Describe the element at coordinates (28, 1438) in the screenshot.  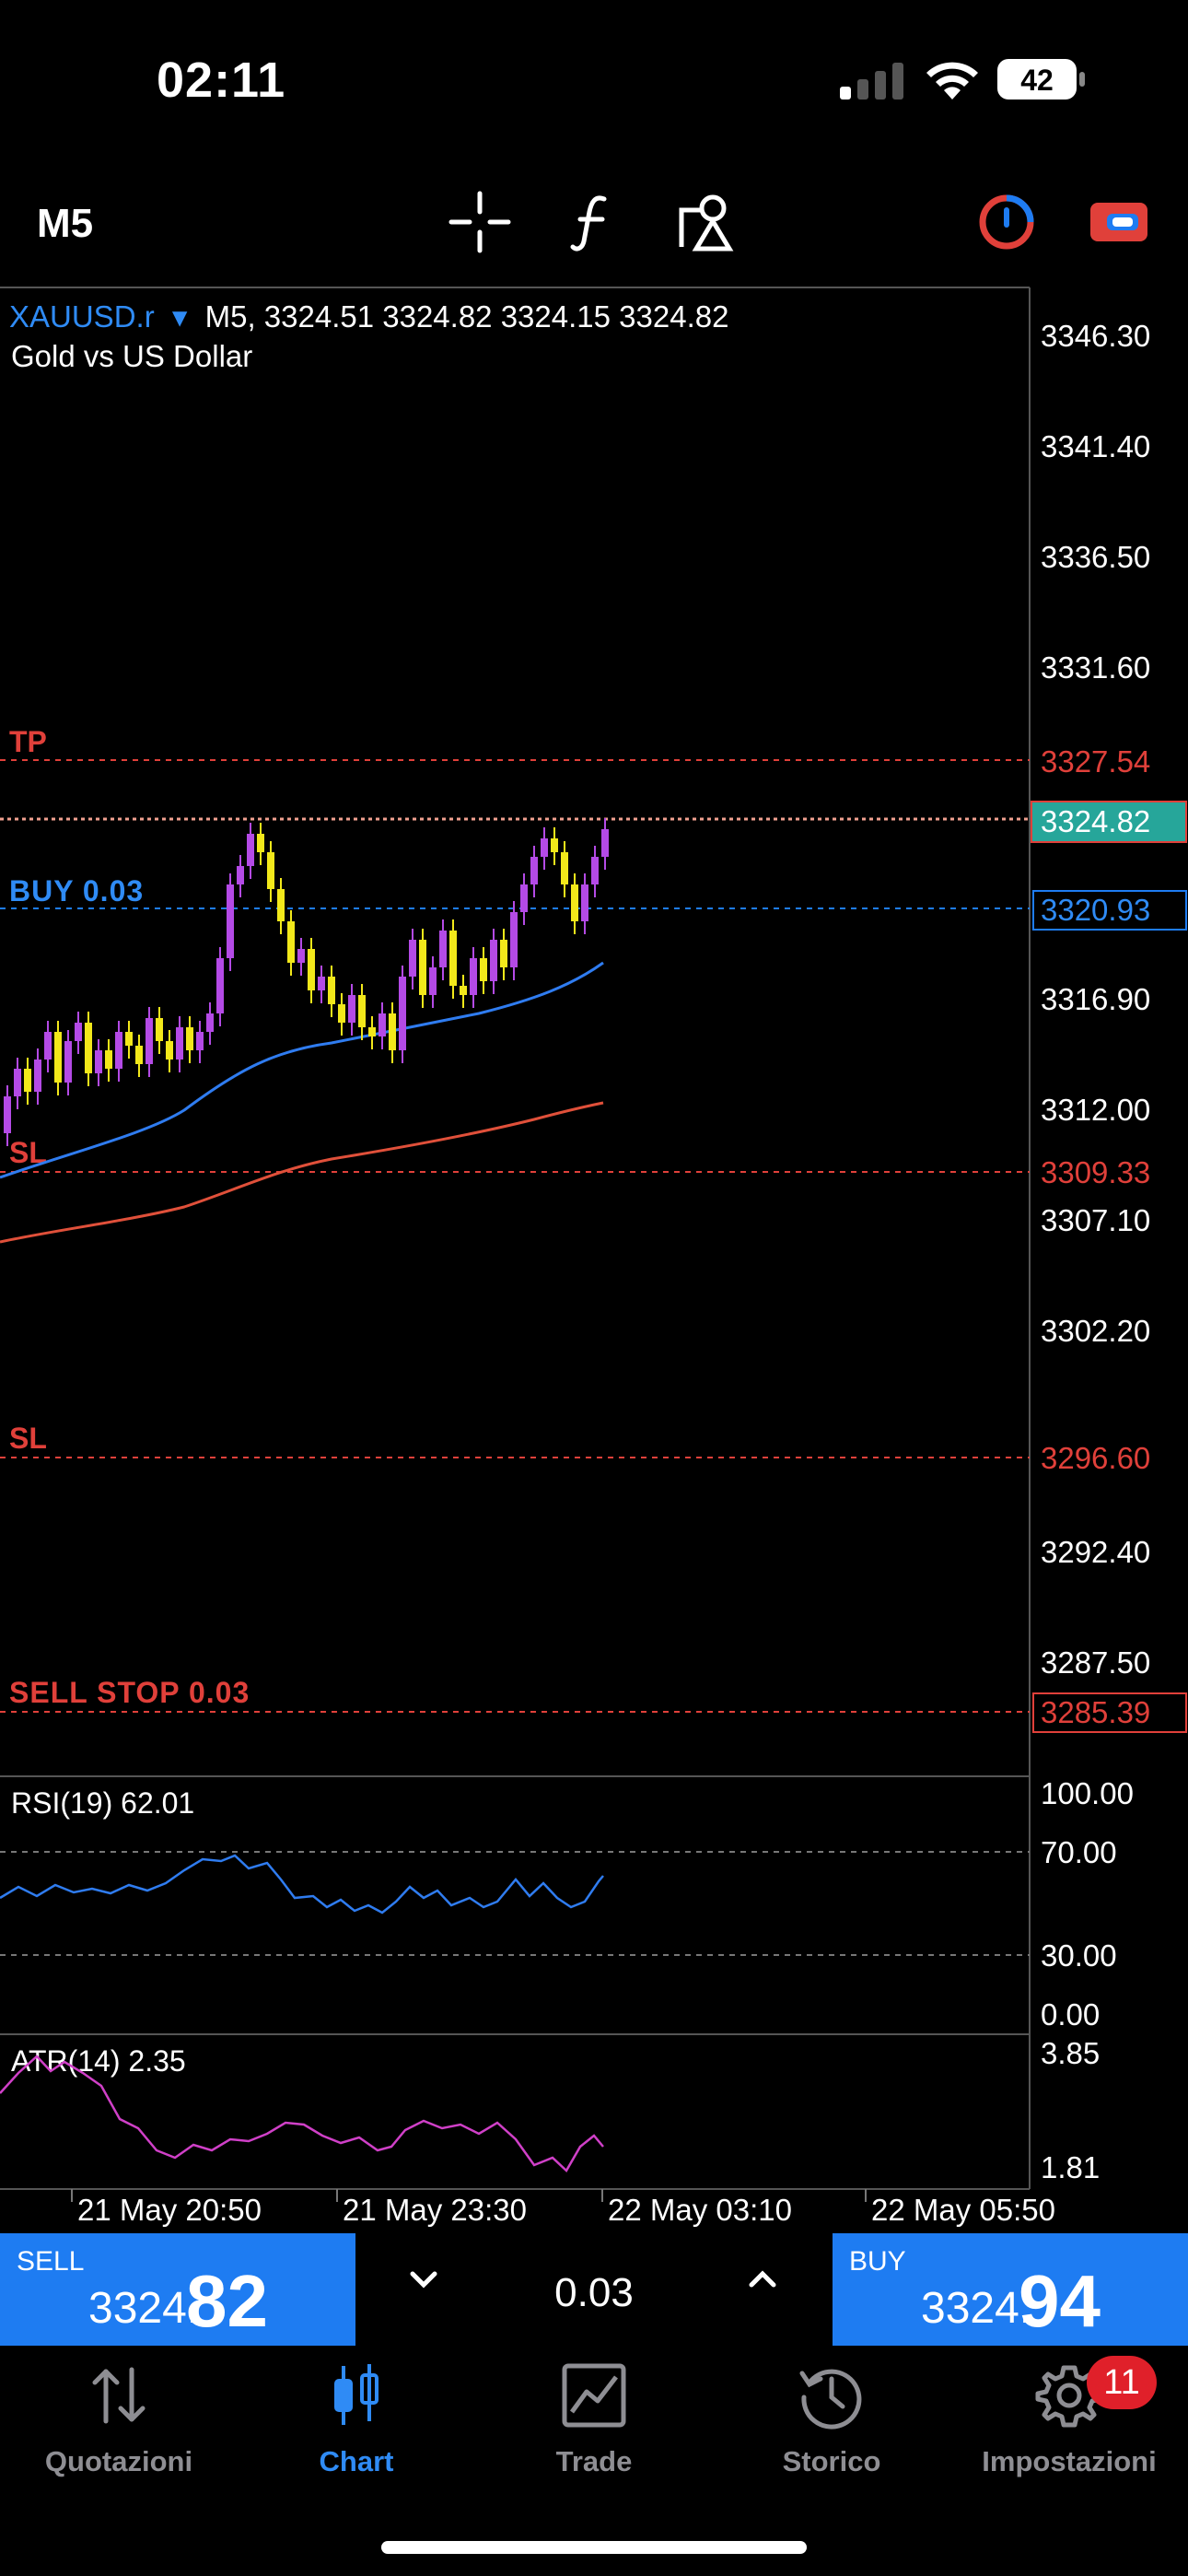
I see `sl-label-2: SL` at that location.